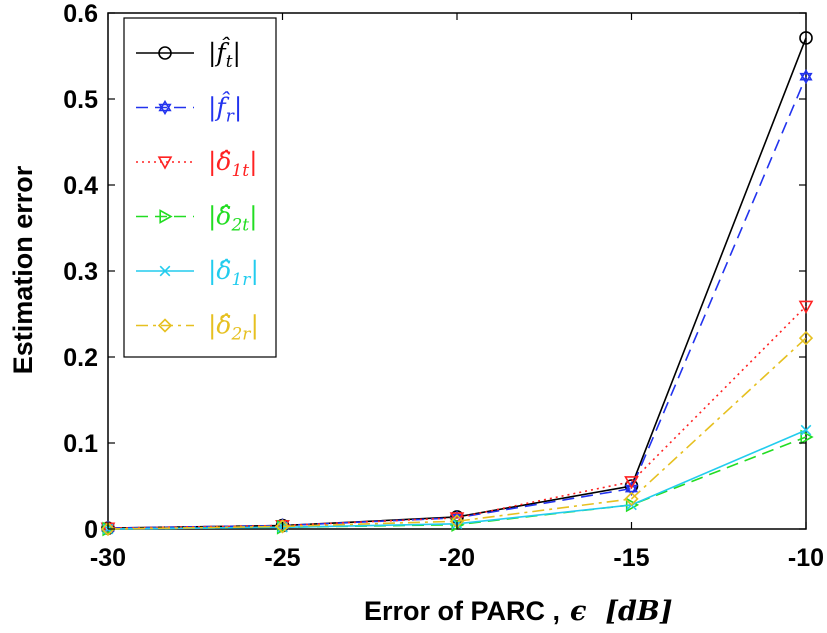 Image resolution: width=827 pixels, height=633 pixels. Describe the element at coordinates (23, 269) in the screenshot. I see `y-axis-label: Estimation error` at that location.